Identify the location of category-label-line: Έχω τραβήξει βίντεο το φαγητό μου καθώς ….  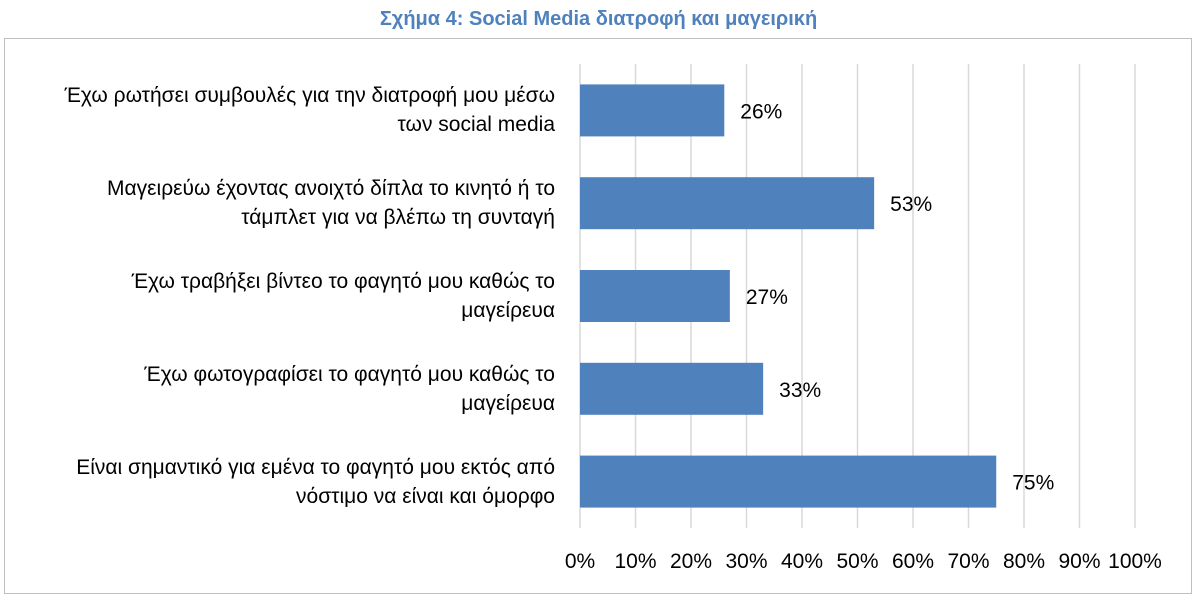
(343, 281).